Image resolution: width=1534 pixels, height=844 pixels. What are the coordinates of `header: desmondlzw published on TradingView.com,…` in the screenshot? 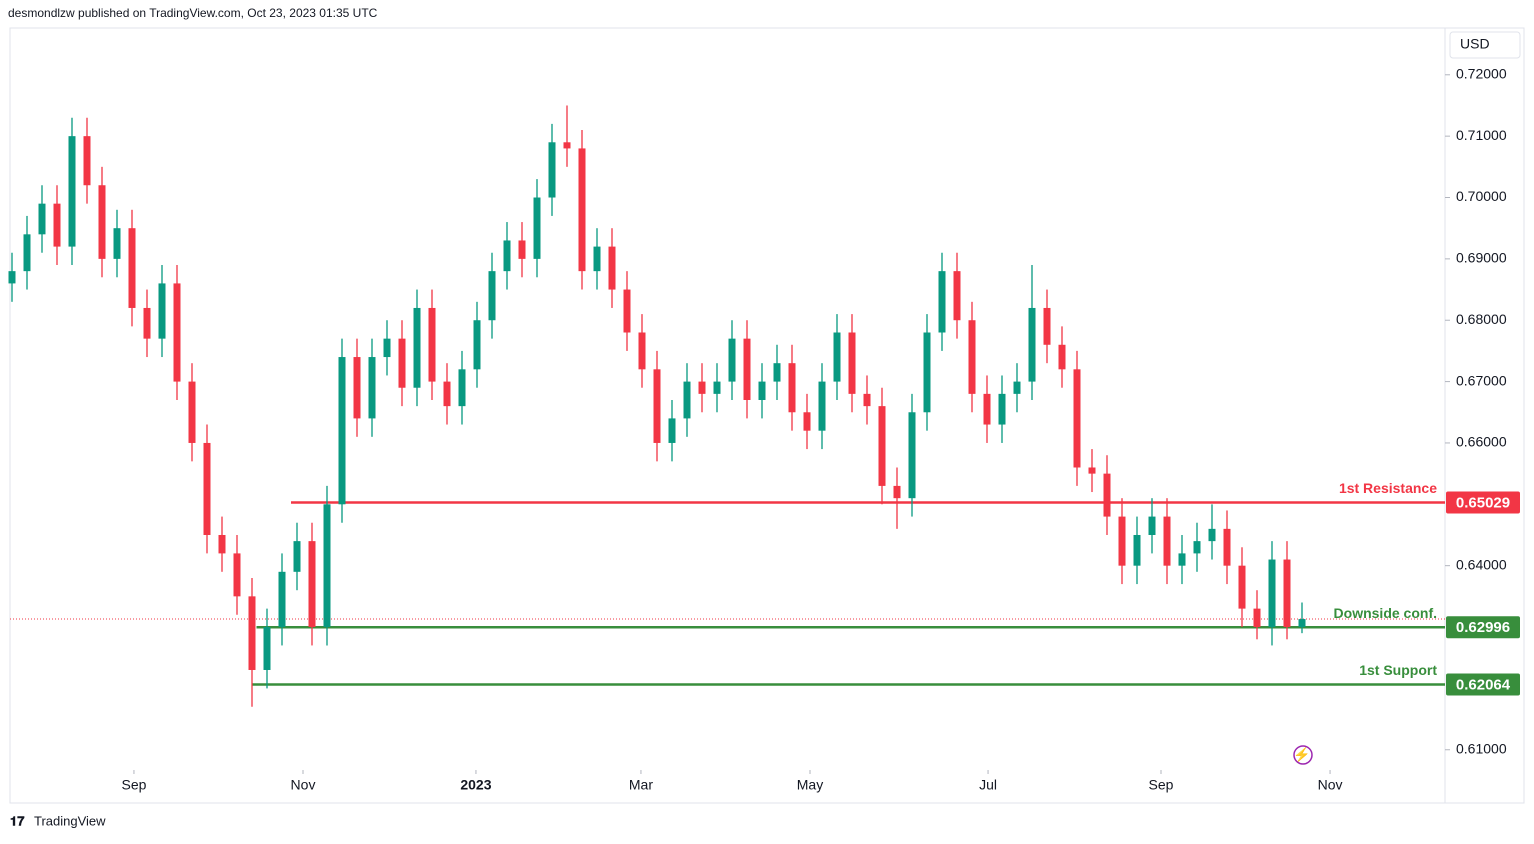 It's located at (193, 13).